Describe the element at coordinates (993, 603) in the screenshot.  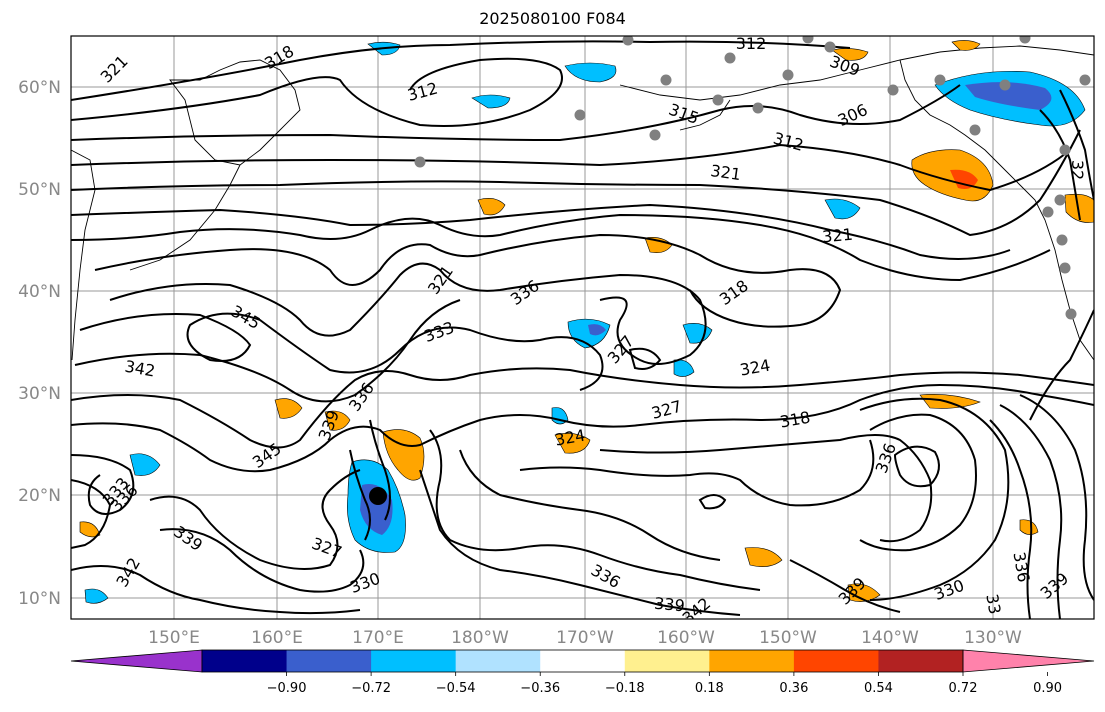
I see `contour-label: 33` at that location.